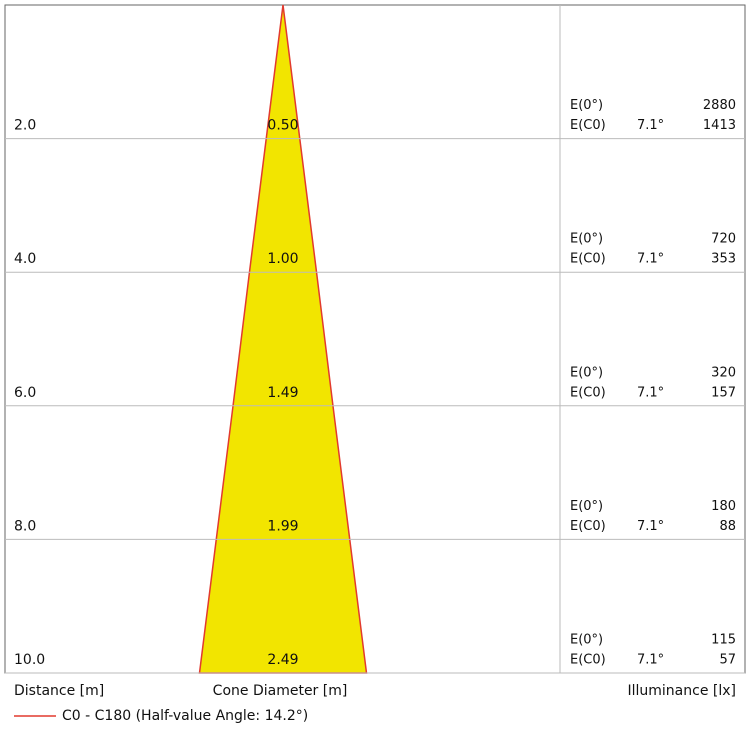 The width and height of the screenshot is (750, 750). Describe the element at coordinates (723, 239) in the screenshot. I see `e0-value: 720` at that location.